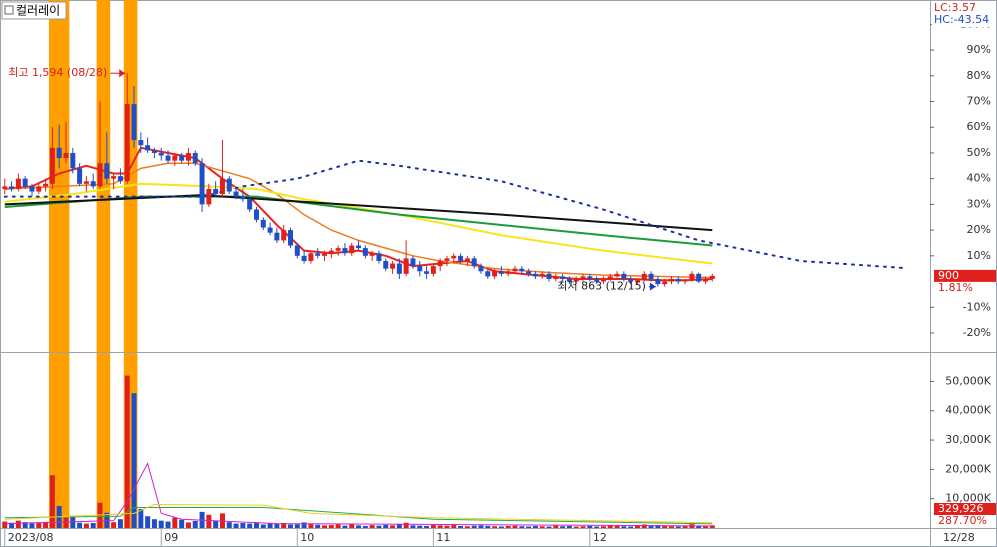  Describe the element at coordinates (979, 229) in the screenshot. I see `y-tick-label: 20%` at that location.